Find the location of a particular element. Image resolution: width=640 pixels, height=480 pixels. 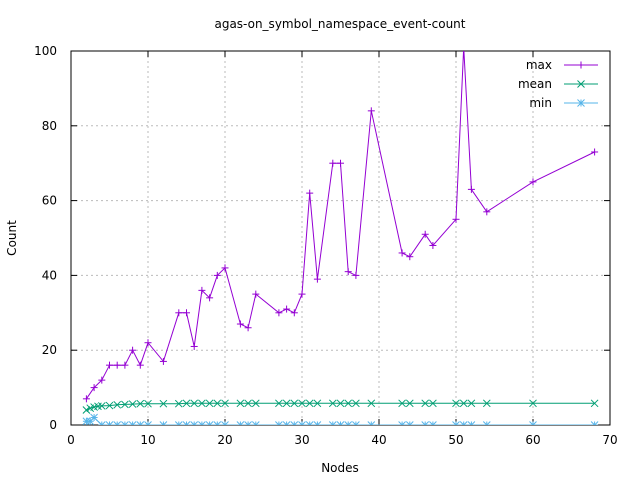

legend-label-mean: mean is located at coordinates (535, 84).